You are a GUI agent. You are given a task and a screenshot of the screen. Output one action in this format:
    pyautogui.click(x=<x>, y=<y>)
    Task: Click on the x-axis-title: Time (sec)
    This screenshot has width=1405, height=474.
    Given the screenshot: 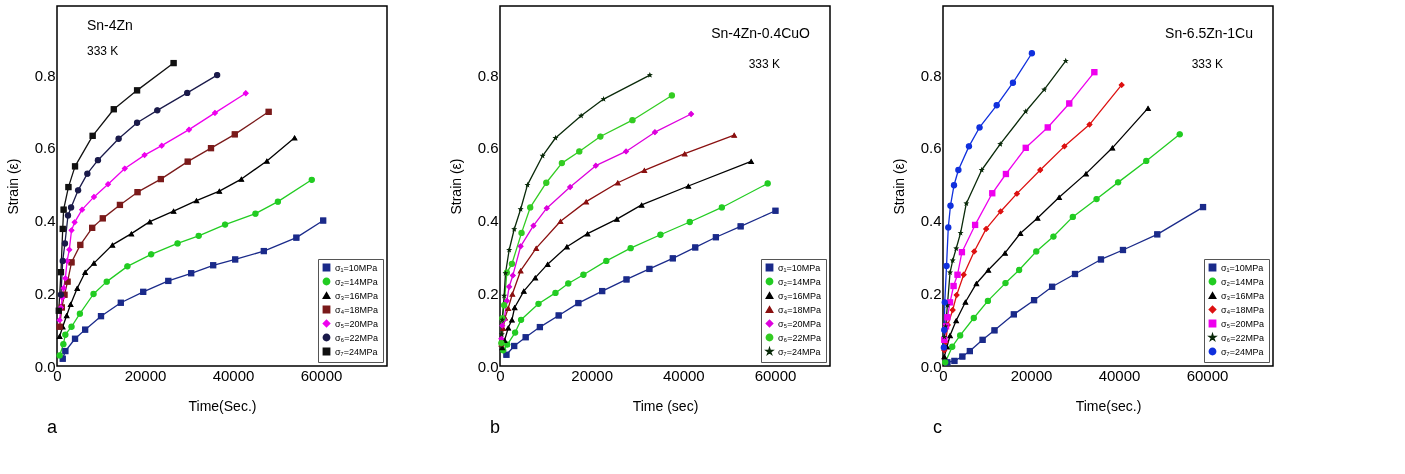 What is the action you would take?
    pyautogui.click(x=665, y=405)
    